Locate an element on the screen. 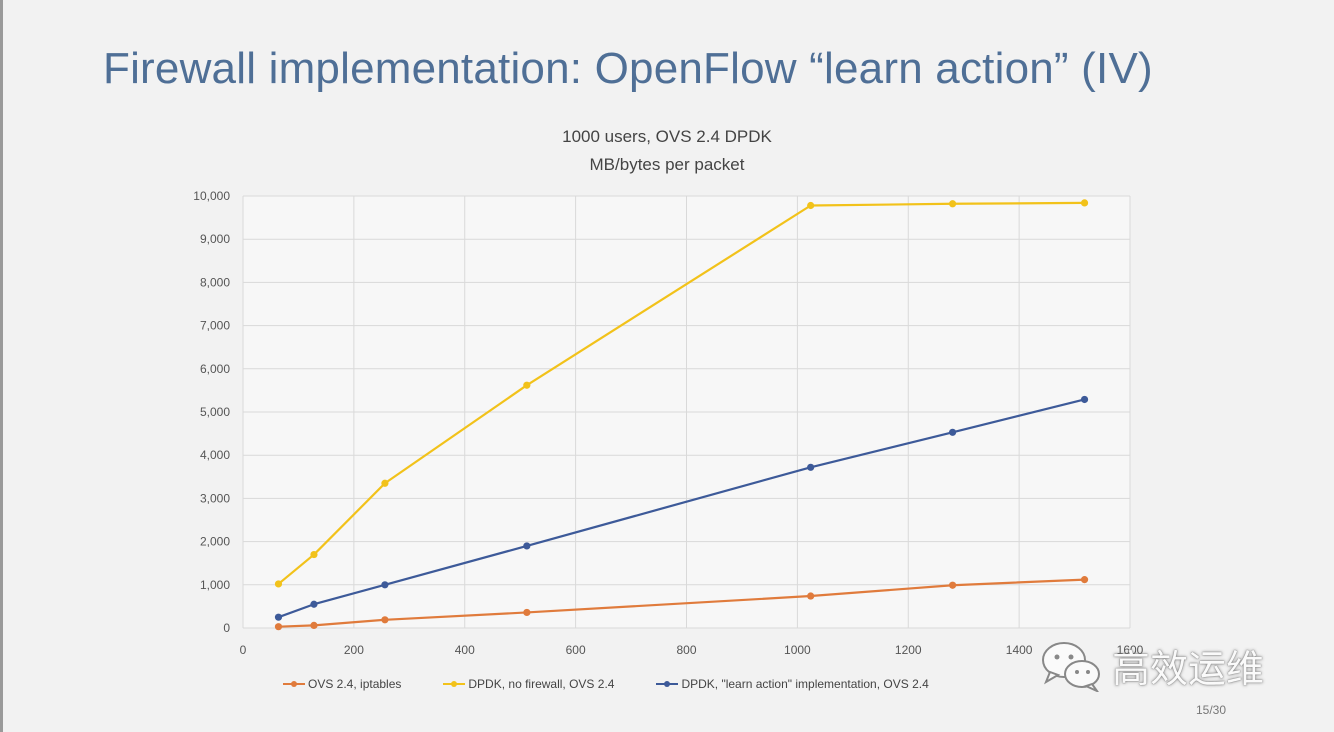 The width and height of the screenshot is (1334, 732). legend-label: OVS 2.4, iptables is located at coordinates (355, 684).